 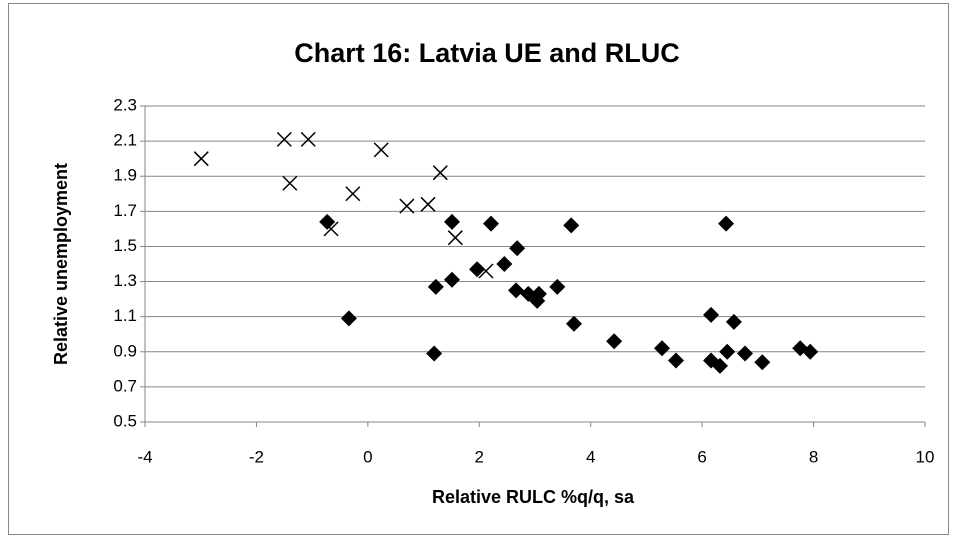 I want to click on x-tick-label: -4, so click(x=144, y=456).